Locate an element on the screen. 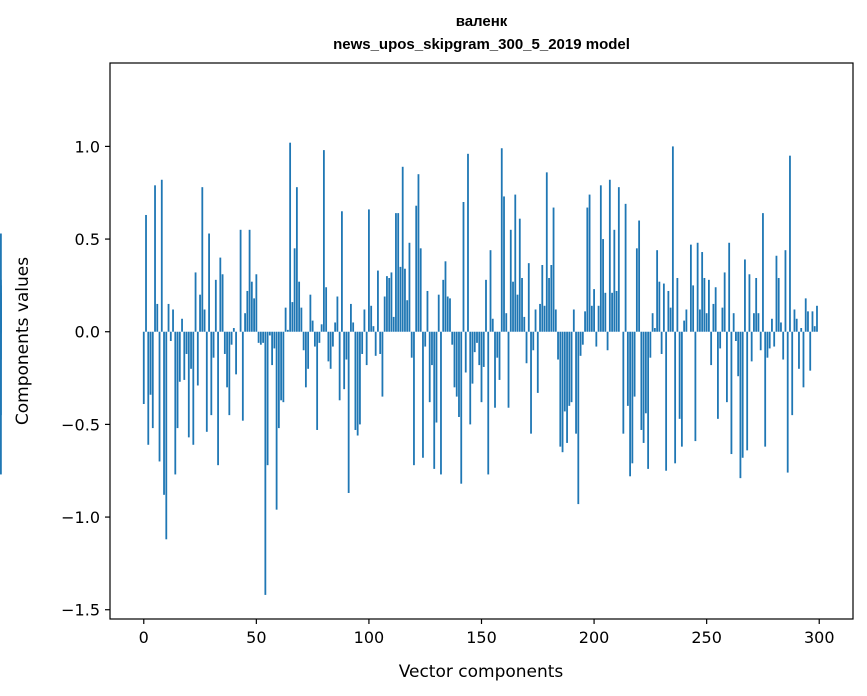 The image size is (867, 696). x-tick-label: 250 is located at coordinates (706, 637).